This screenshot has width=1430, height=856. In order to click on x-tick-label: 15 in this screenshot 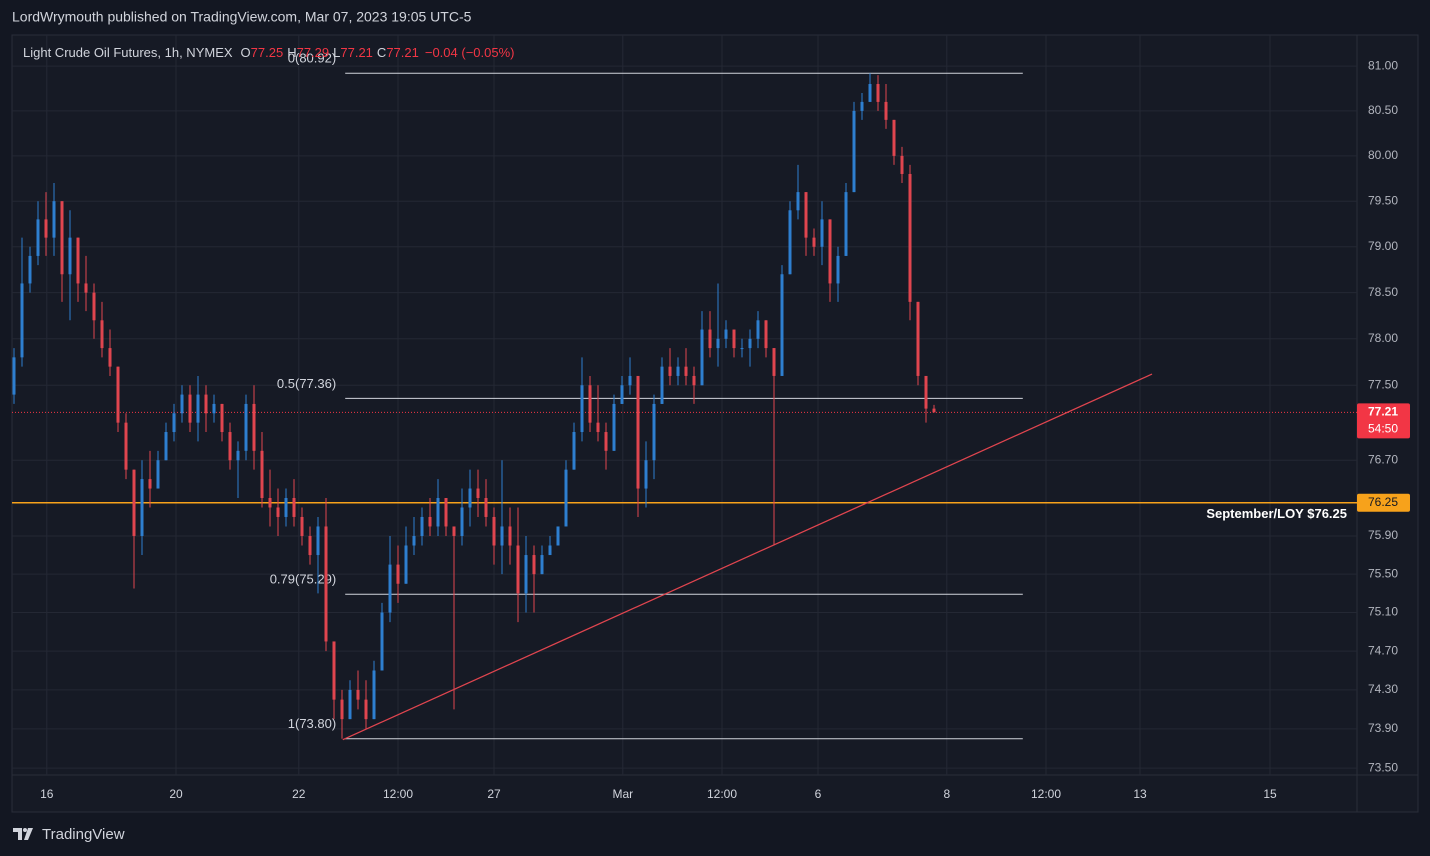, I will do `click(1270, 794)`.